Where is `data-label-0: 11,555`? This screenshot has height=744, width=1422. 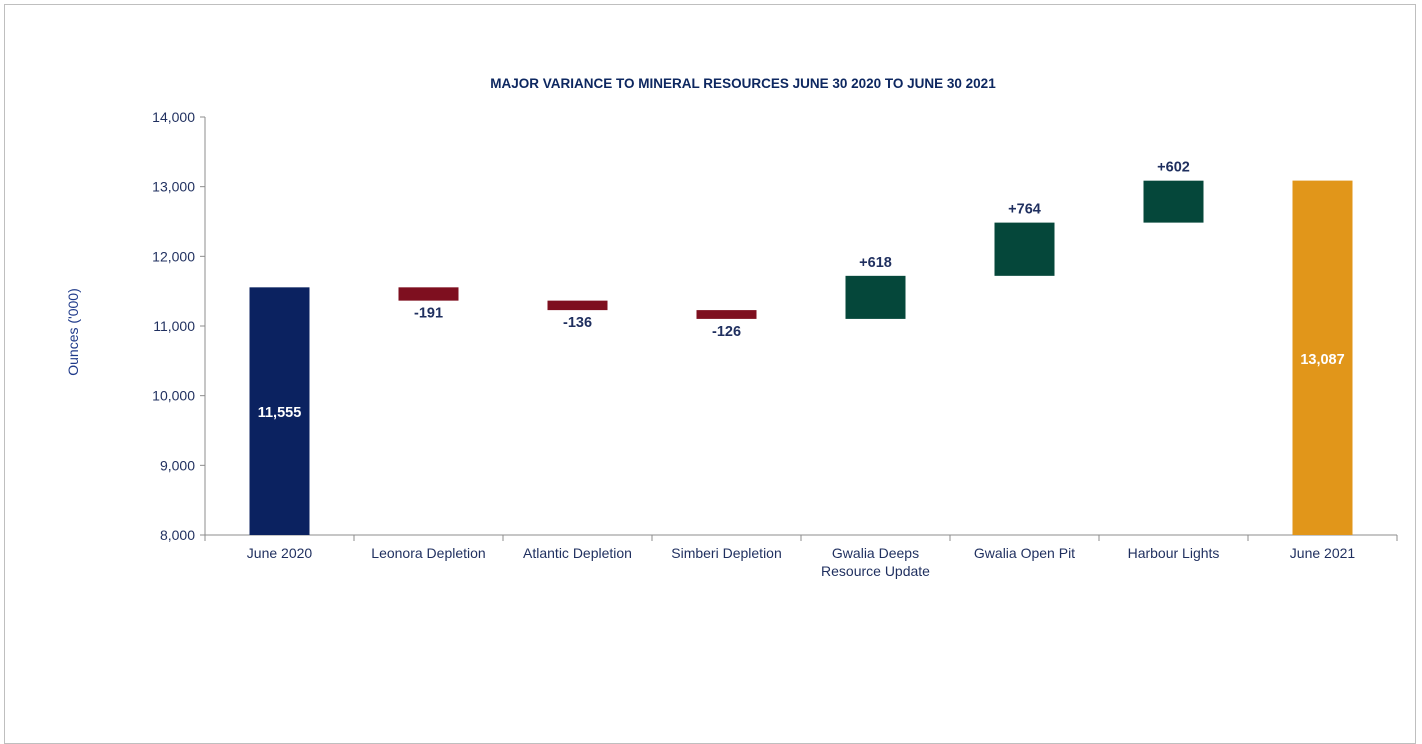 data-label-0: 11,555 is located at coordinates (280, 413).